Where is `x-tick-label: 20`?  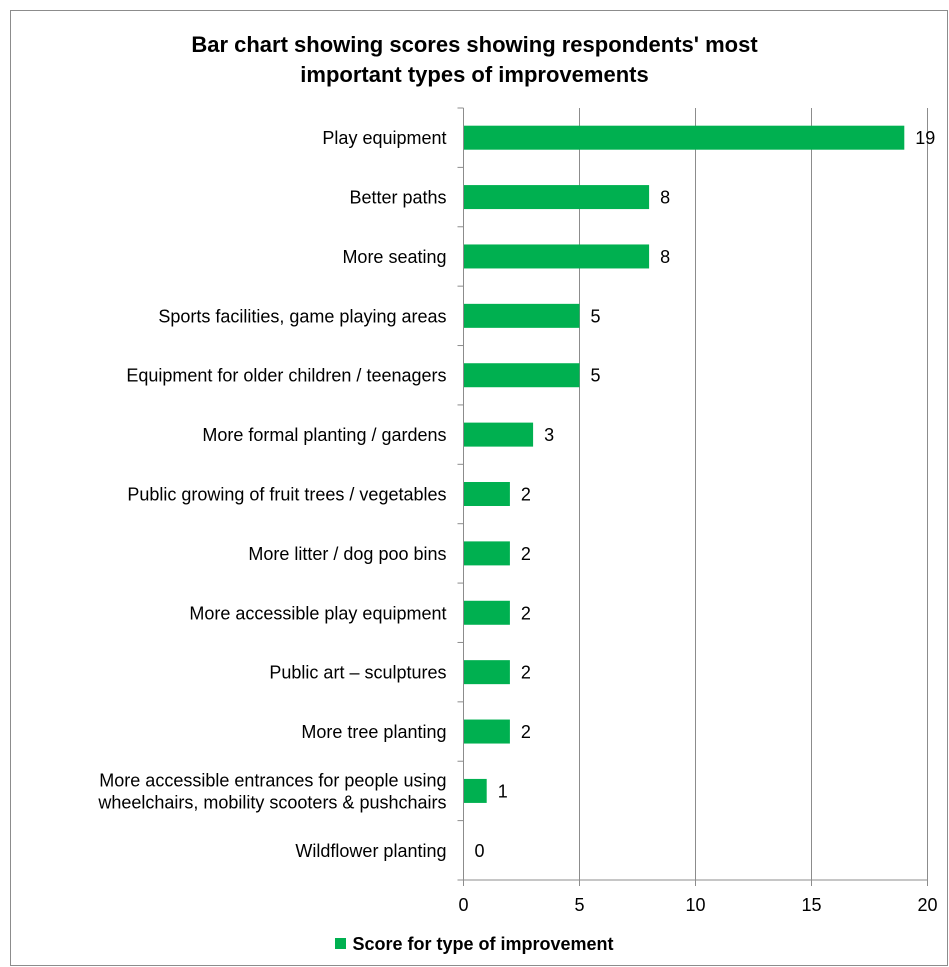
x-tick-label: 20 is located at coordinates (927, 905).